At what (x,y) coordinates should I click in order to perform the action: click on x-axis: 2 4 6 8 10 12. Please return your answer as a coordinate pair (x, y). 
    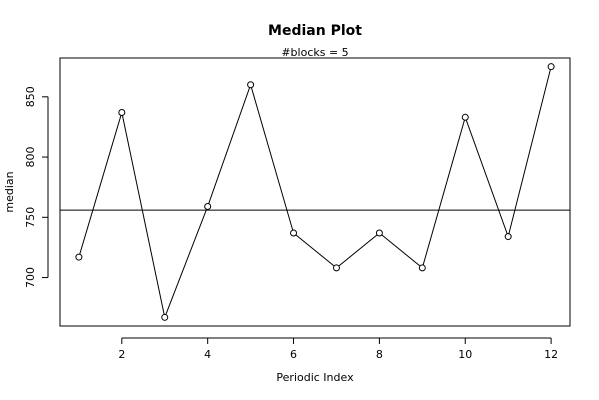
    Looking at the image, I should click on (338, 349).